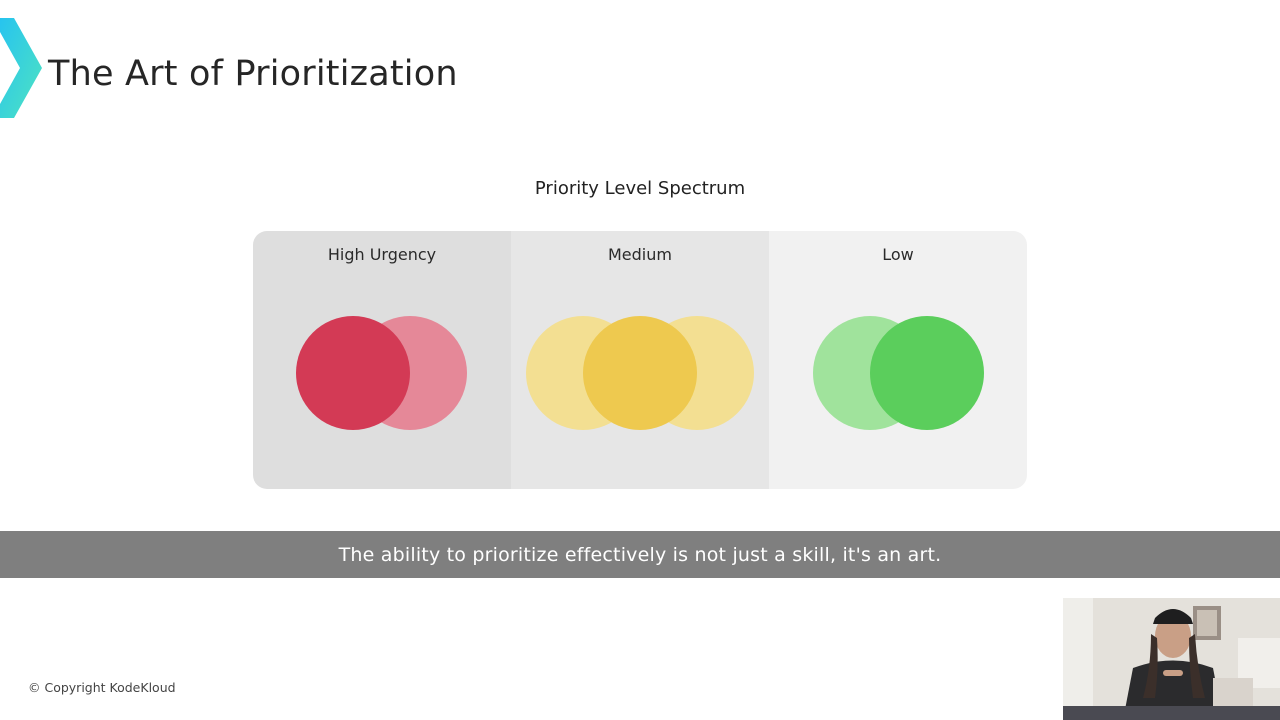 The width and height of the screenshot is (1280, 720). Describe the element at coordinates (253, 74) in the screenshot. I see `slide-title: The Art of Prioritization` at that location.